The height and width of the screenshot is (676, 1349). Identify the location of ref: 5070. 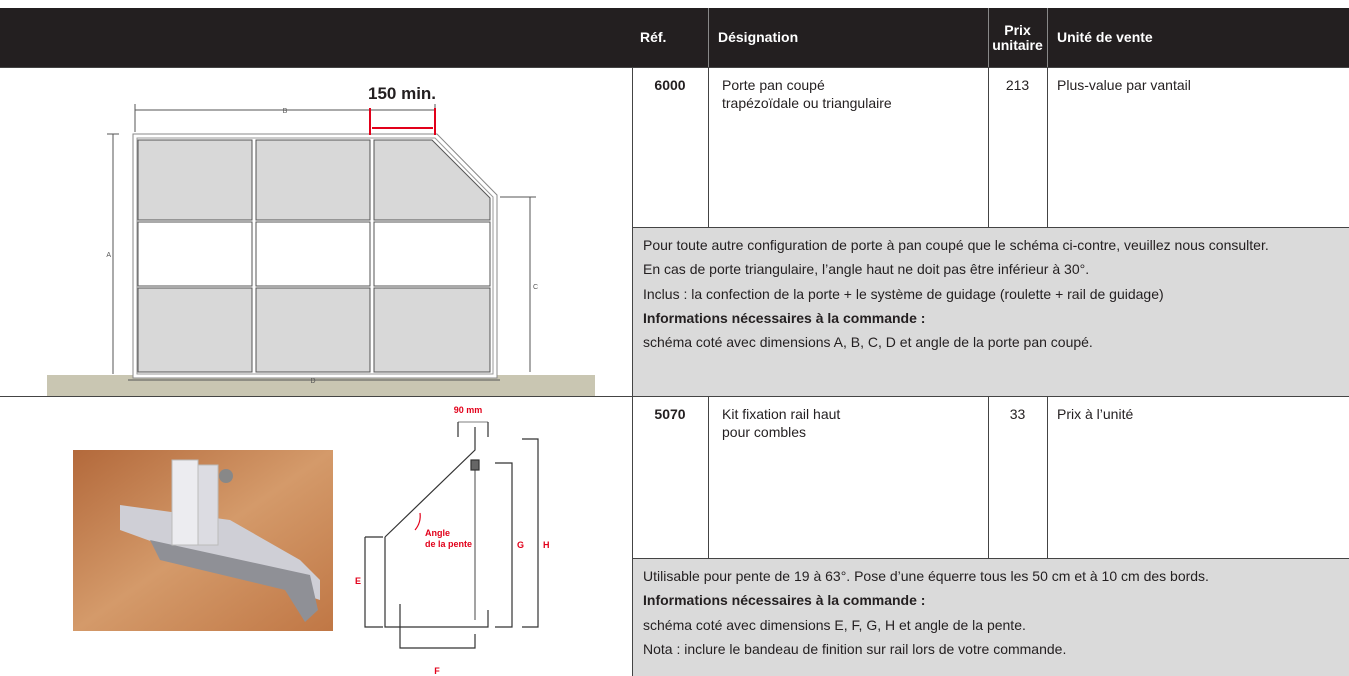
(670, 414).